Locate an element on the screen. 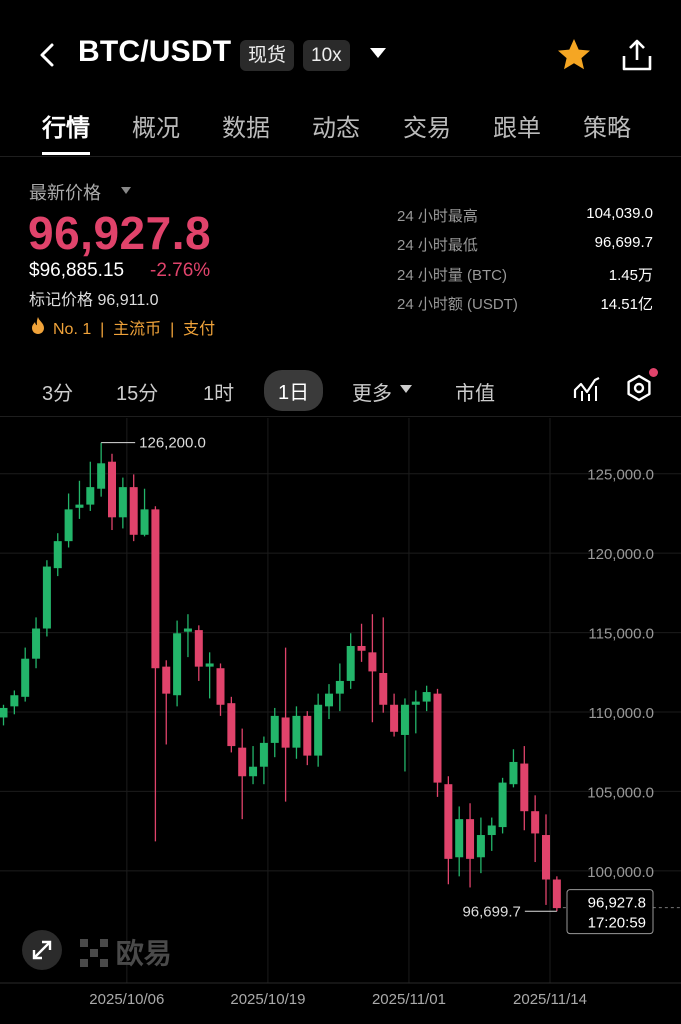 This screenshot has width=681, height=1024. timeframe-3m: 3分 is located at coordinates (58, 394).